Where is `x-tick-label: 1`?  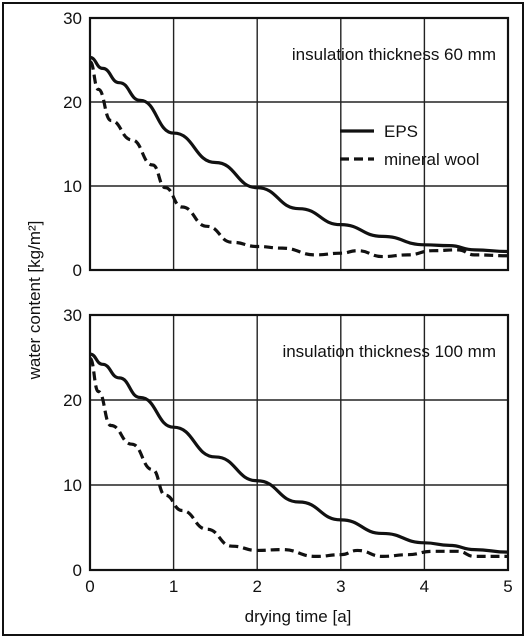
x-tick-label: 1 is located at coordinates (173, 586).